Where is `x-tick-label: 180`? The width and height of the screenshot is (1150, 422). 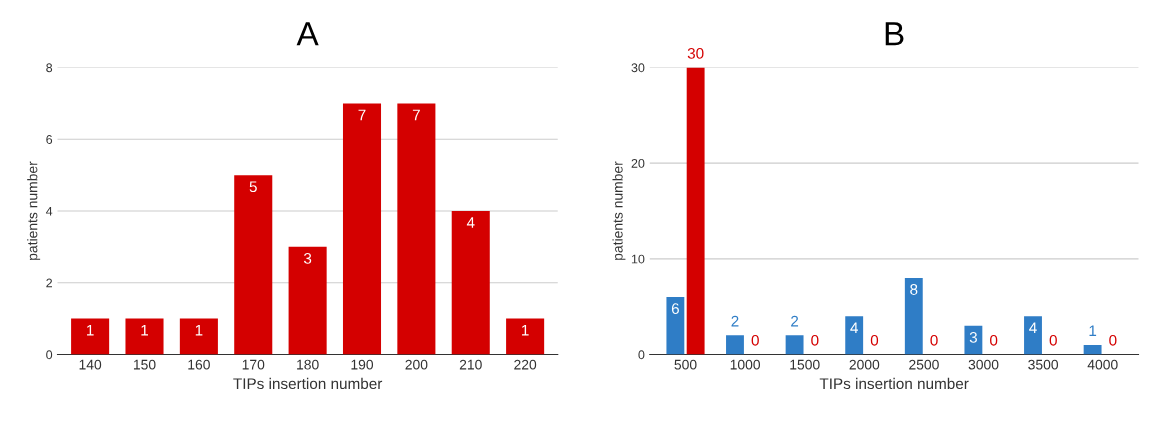
x-tick-label: 180 is located at coordinates (308, 364).